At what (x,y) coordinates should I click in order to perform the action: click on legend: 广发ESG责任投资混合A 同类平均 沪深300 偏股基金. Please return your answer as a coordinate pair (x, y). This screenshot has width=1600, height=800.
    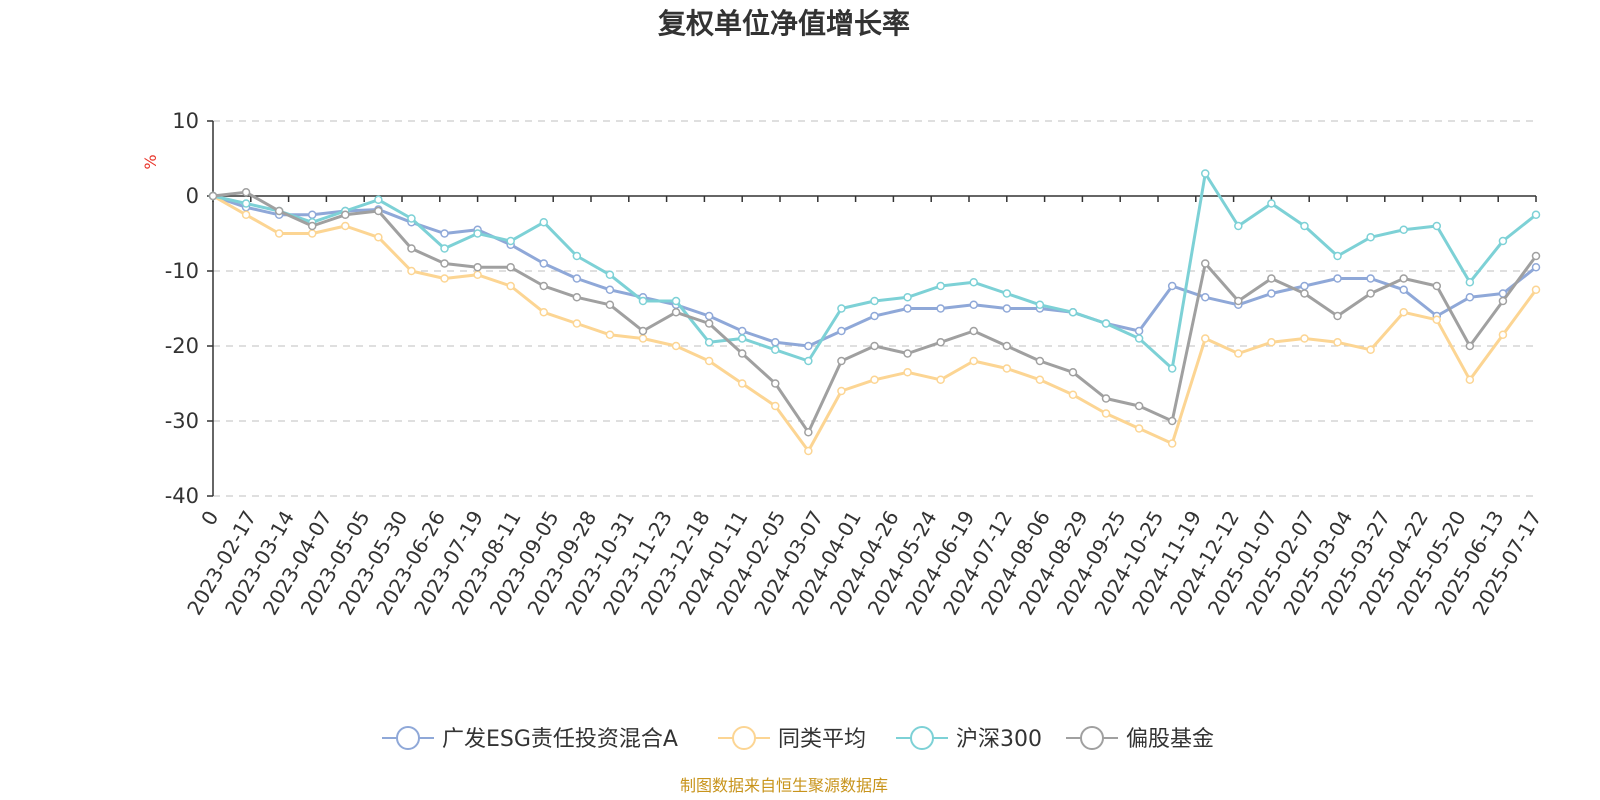
    Looking at the image, I should click on (798, 739).